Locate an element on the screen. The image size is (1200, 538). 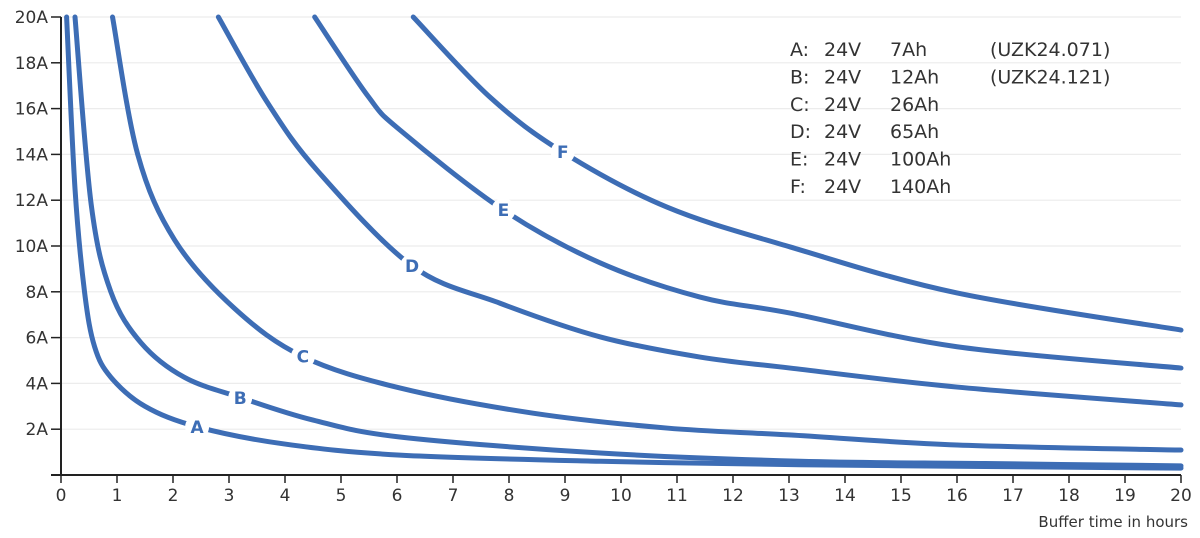
x-tick-label: 7 is located at coordinates (453, 496).